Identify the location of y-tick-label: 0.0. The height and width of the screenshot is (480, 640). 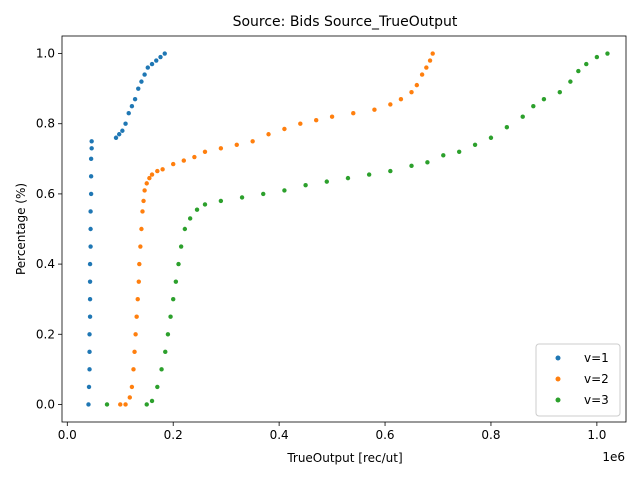
(45, 404).